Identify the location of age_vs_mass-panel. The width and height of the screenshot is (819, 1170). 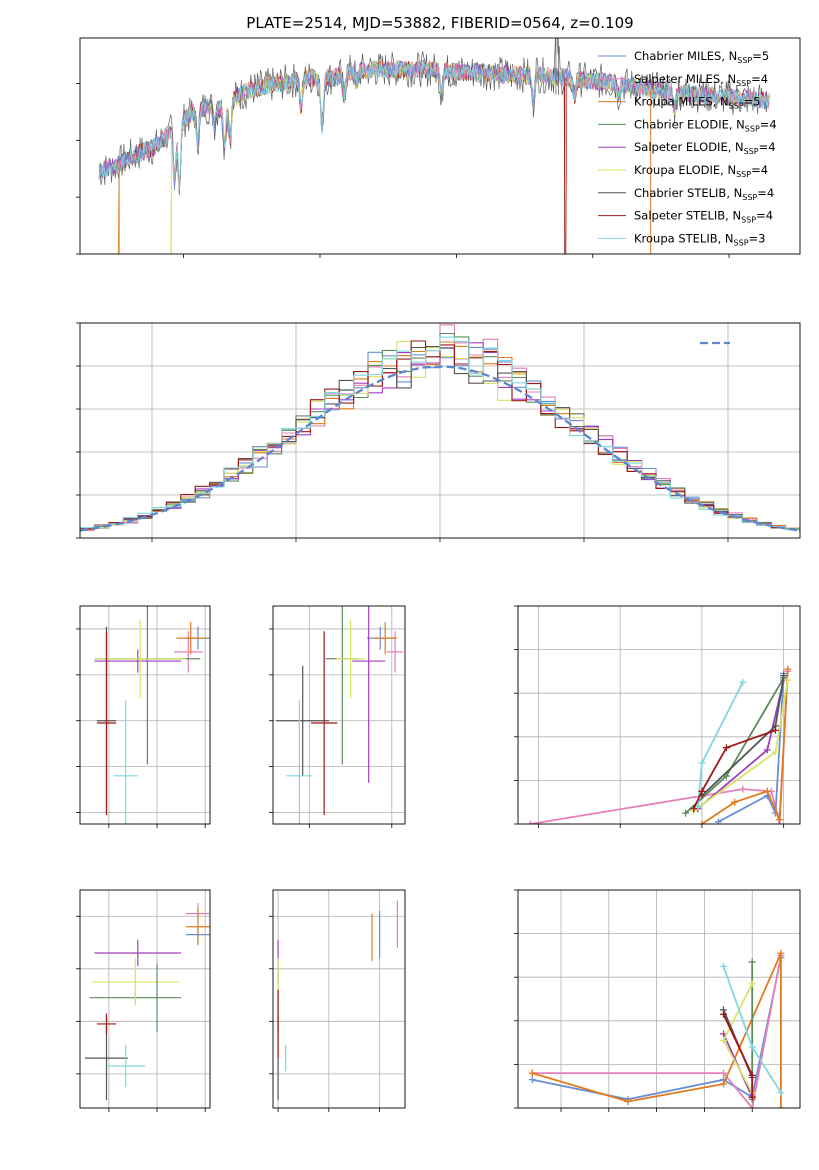
(337, 716).